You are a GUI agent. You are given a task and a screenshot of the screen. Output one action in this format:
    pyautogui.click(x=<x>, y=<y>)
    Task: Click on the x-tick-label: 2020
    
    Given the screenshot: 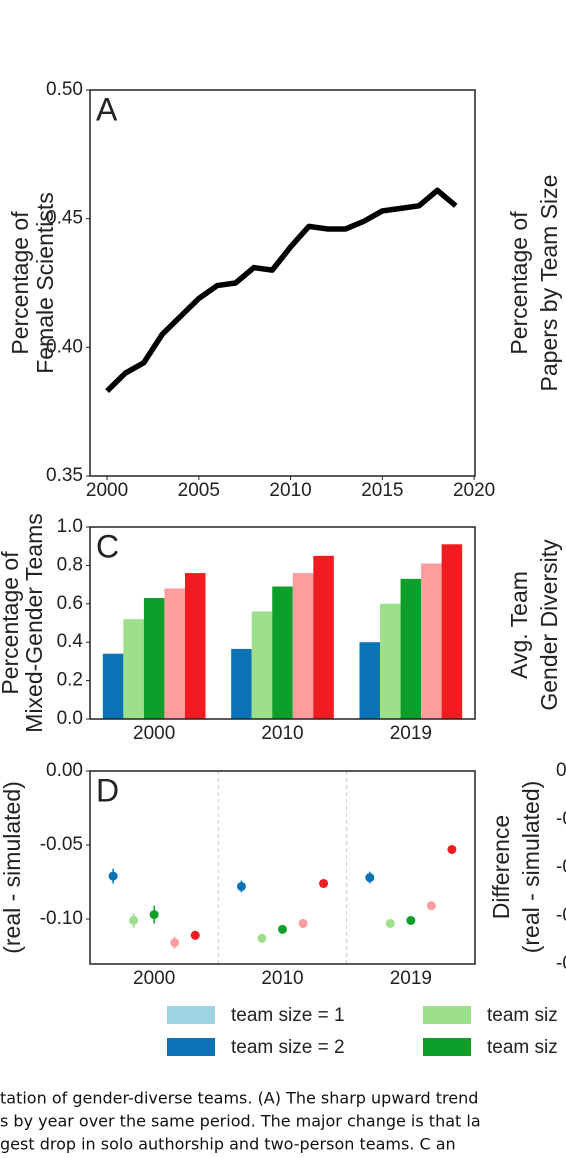 What is the action you would take?
    pyautogui.click(x=474, y=490)
    